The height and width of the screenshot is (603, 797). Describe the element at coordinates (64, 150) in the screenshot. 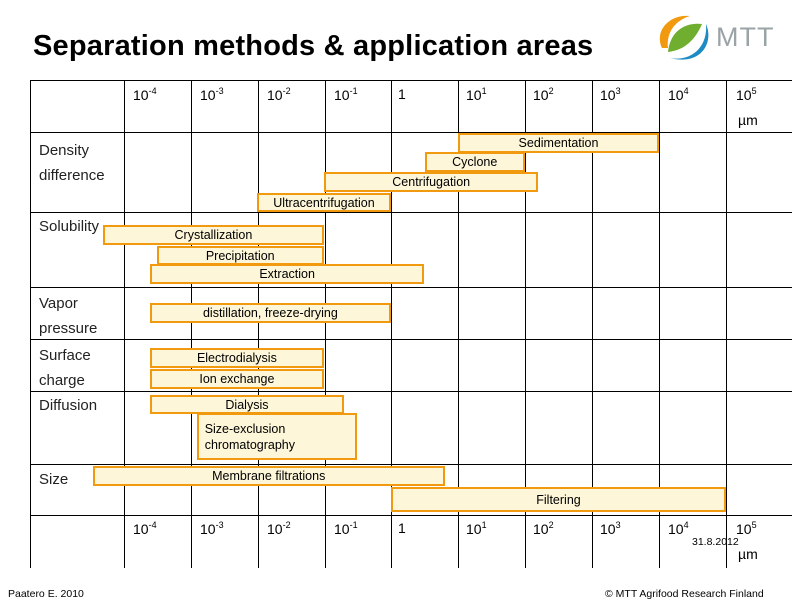

I see `category-label: Density` at that location.